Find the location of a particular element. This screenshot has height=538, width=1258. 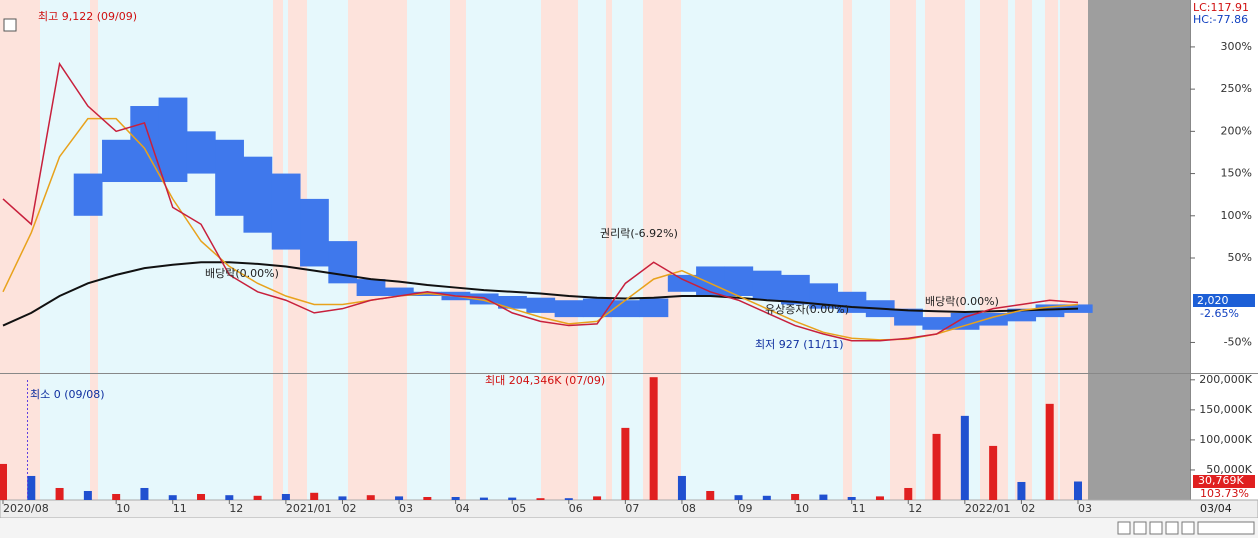

y-tick-label: 200% is located at coordinates (1236, 130).